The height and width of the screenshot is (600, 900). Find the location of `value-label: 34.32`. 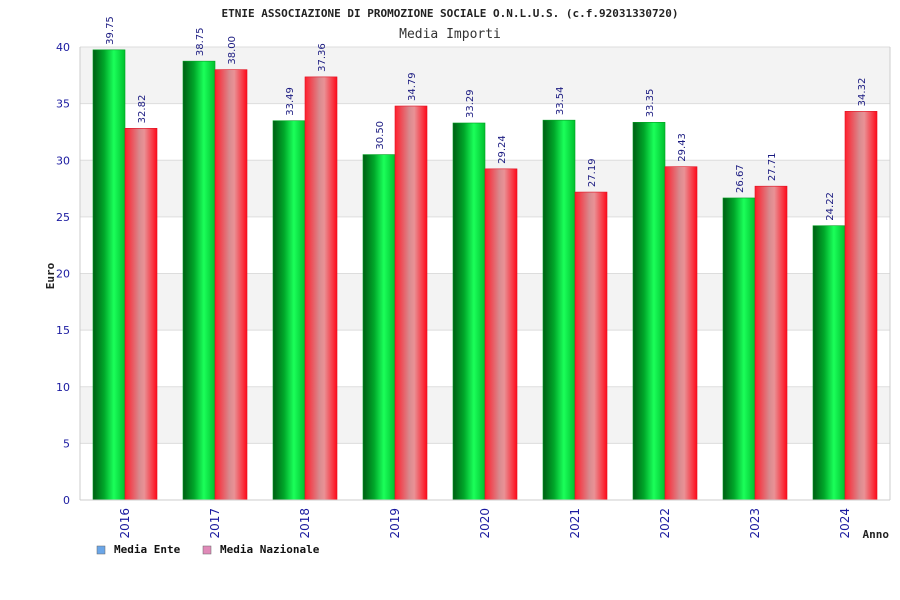

value-label: 34.32 is located at coordinates (862, 92).